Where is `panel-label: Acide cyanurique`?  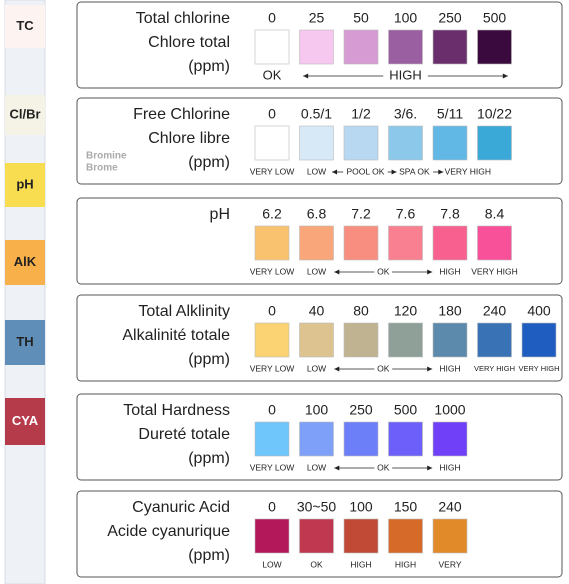
panel-label: Acide cyanurique is located at coordinates (168, 531).